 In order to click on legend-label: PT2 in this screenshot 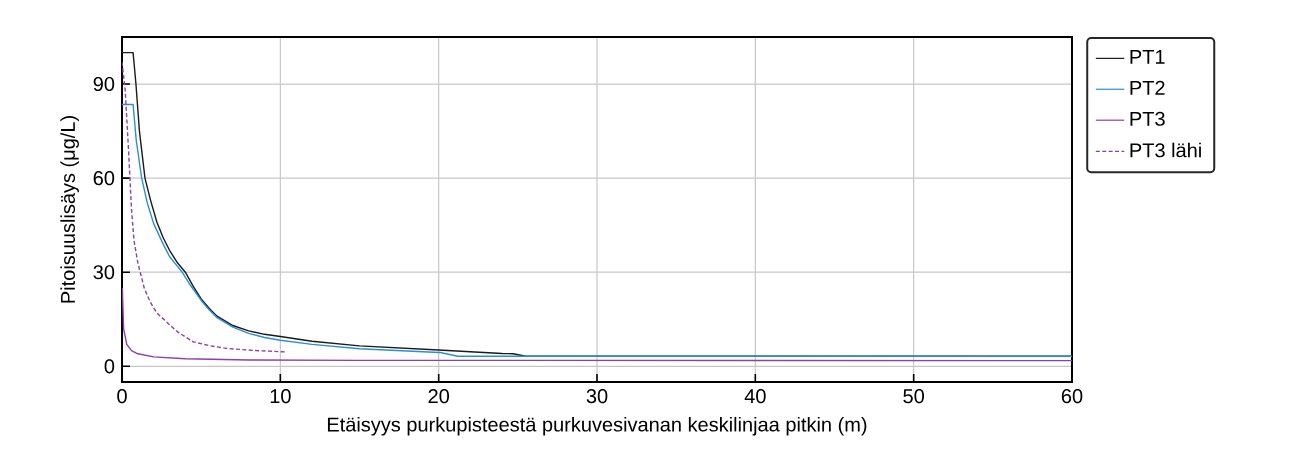, I will do `click(1147, 87)`.